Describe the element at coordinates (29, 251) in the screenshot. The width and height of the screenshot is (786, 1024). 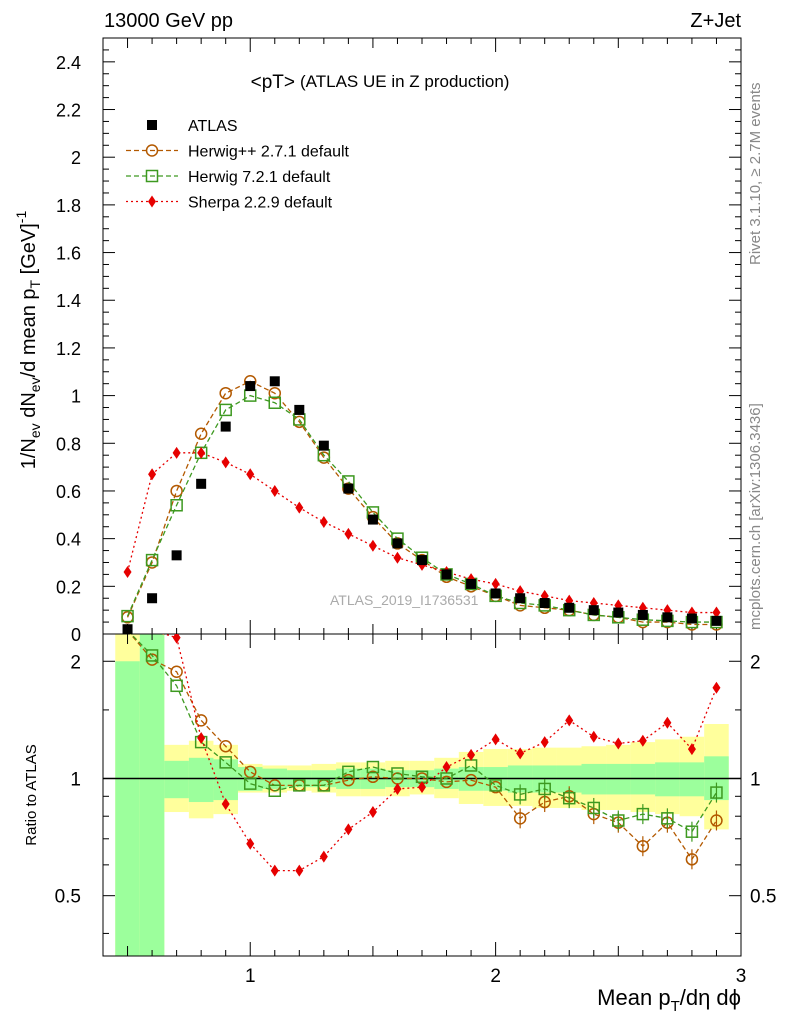
I see `y-axis-title-part-4: [GeV]` at that location.